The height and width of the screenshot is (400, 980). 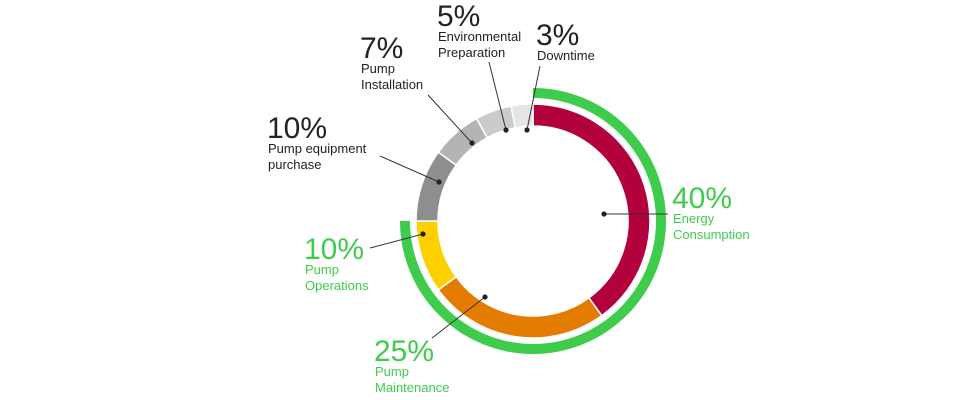 What do you see at coordinates (702, 198) in the screenshot?
I see `value-label-energy-consumption: 40%` at bounding box center [702, 198].